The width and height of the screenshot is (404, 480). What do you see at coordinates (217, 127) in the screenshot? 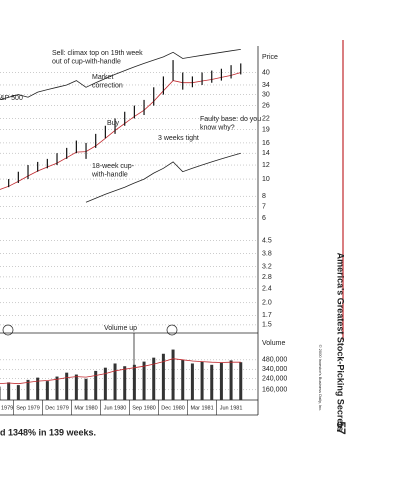
I see `annotation: know why?` at bounding box center [217, 127].